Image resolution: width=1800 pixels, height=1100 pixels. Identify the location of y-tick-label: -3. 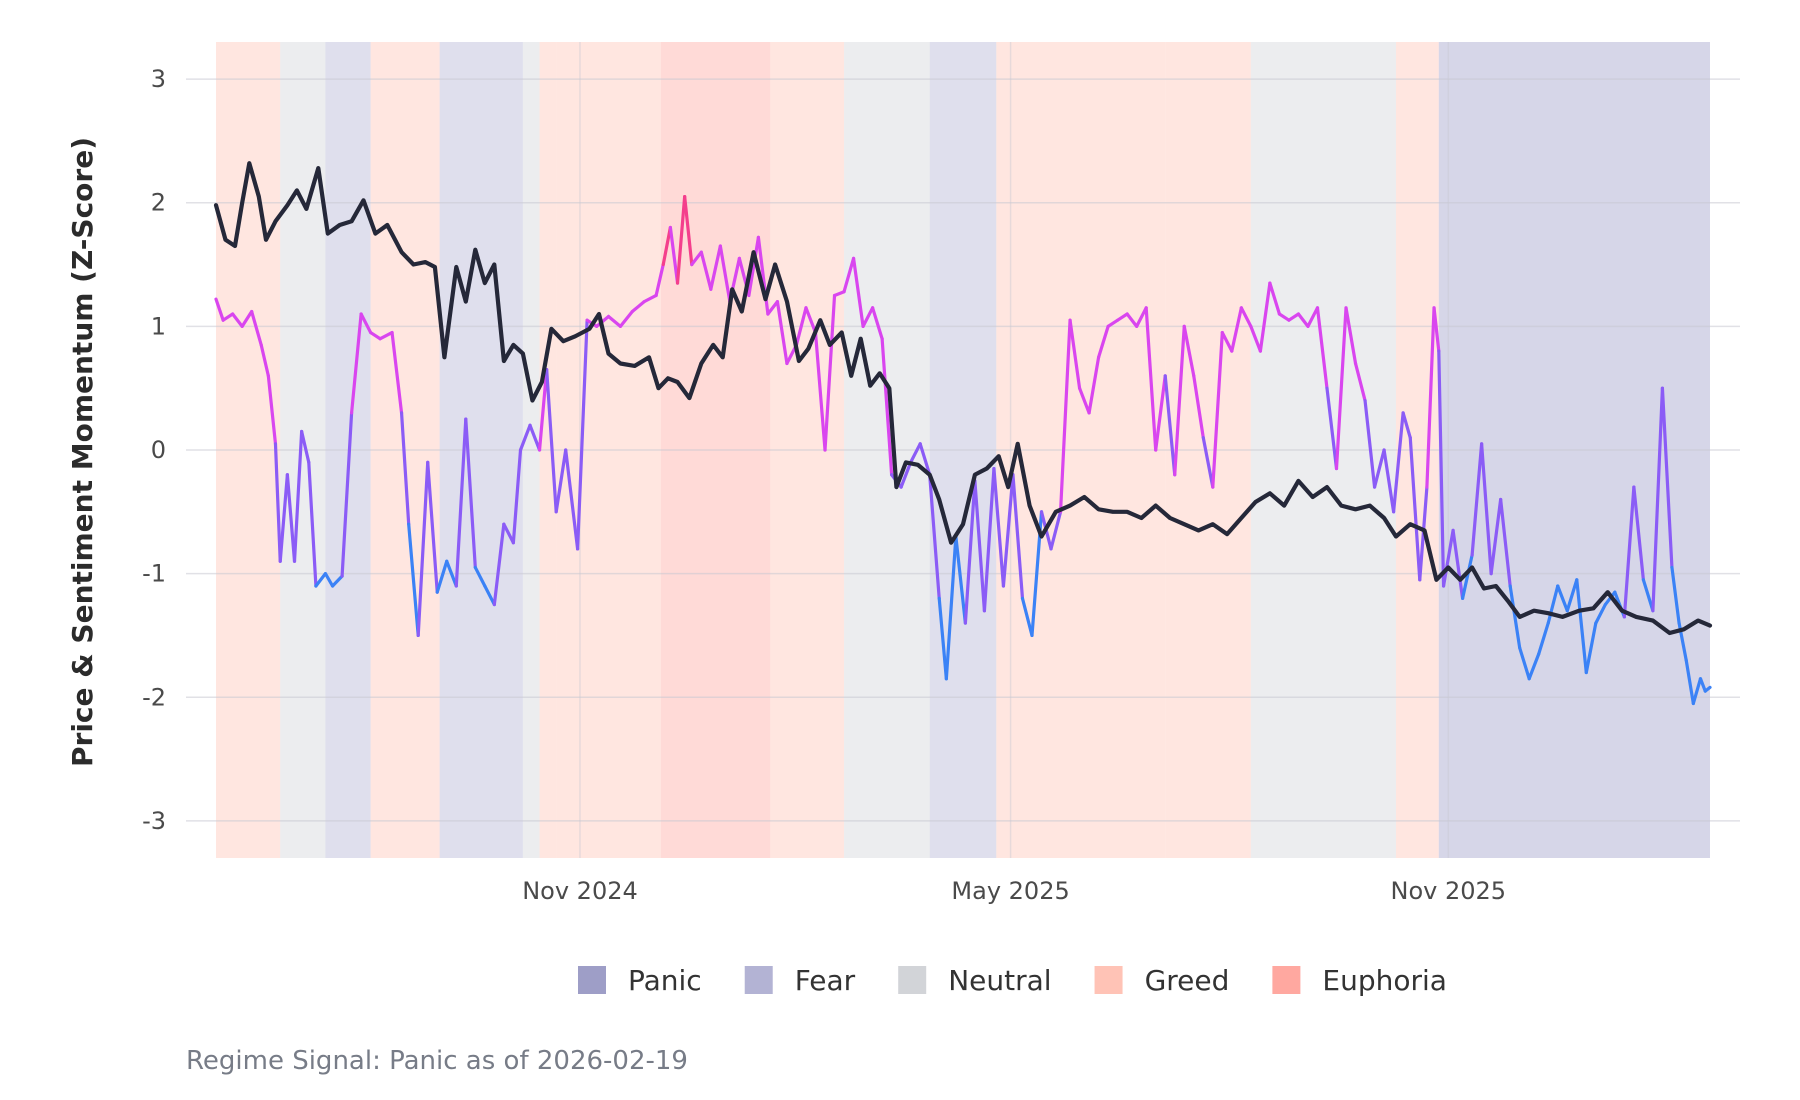
(154, 821).